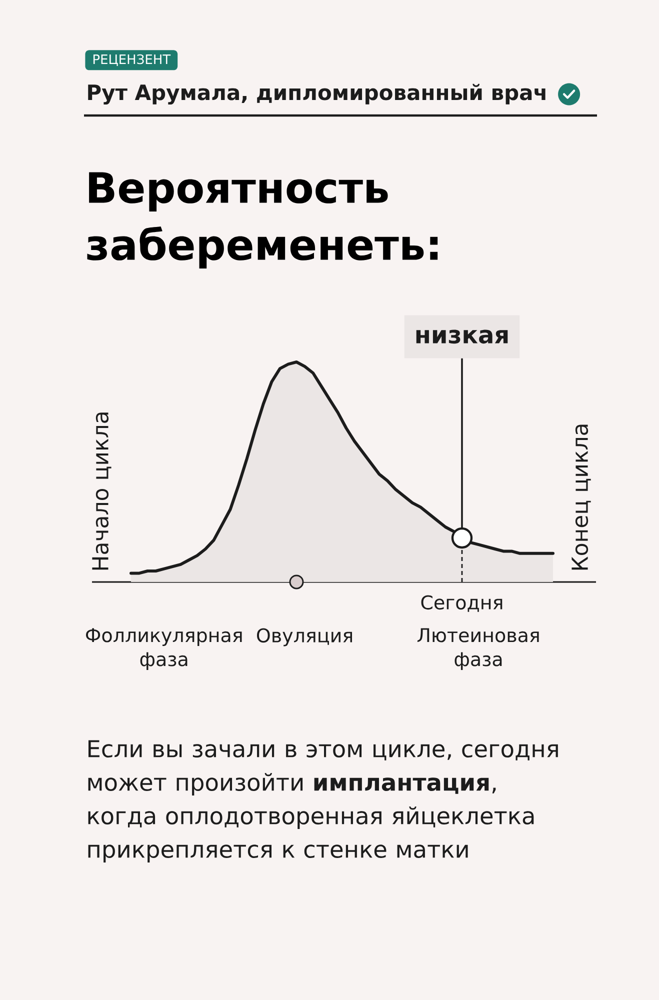 The image size is (659, 1000). I want to click on x-tick-label: Лютеиновая фаза, so click(478, 649).